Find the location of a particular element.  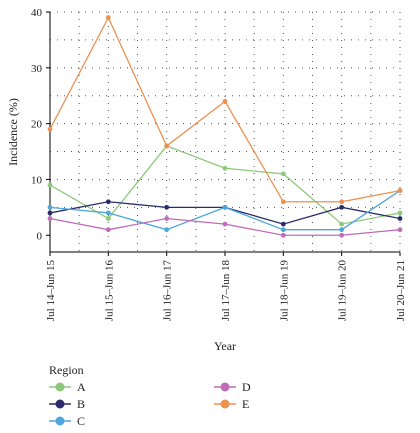

series-line-d is located at coordinates (225, 226).